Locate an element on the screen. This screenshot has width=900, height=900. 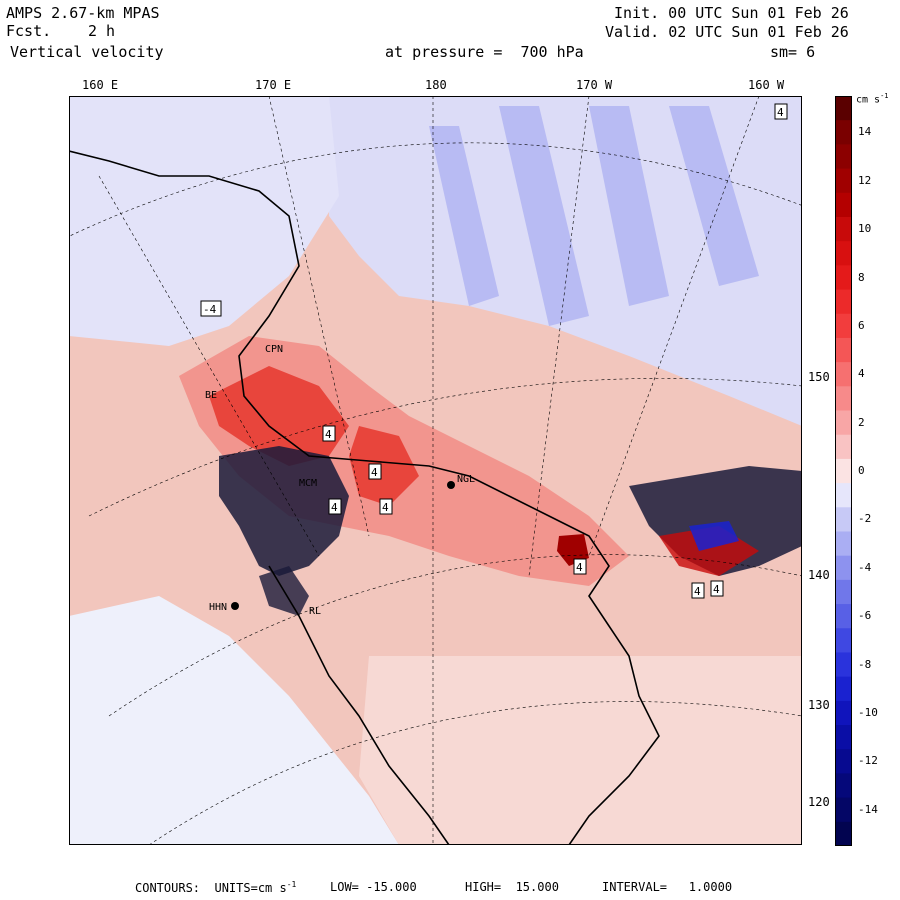
pale-positive-south is located at coordinates (580, 750).